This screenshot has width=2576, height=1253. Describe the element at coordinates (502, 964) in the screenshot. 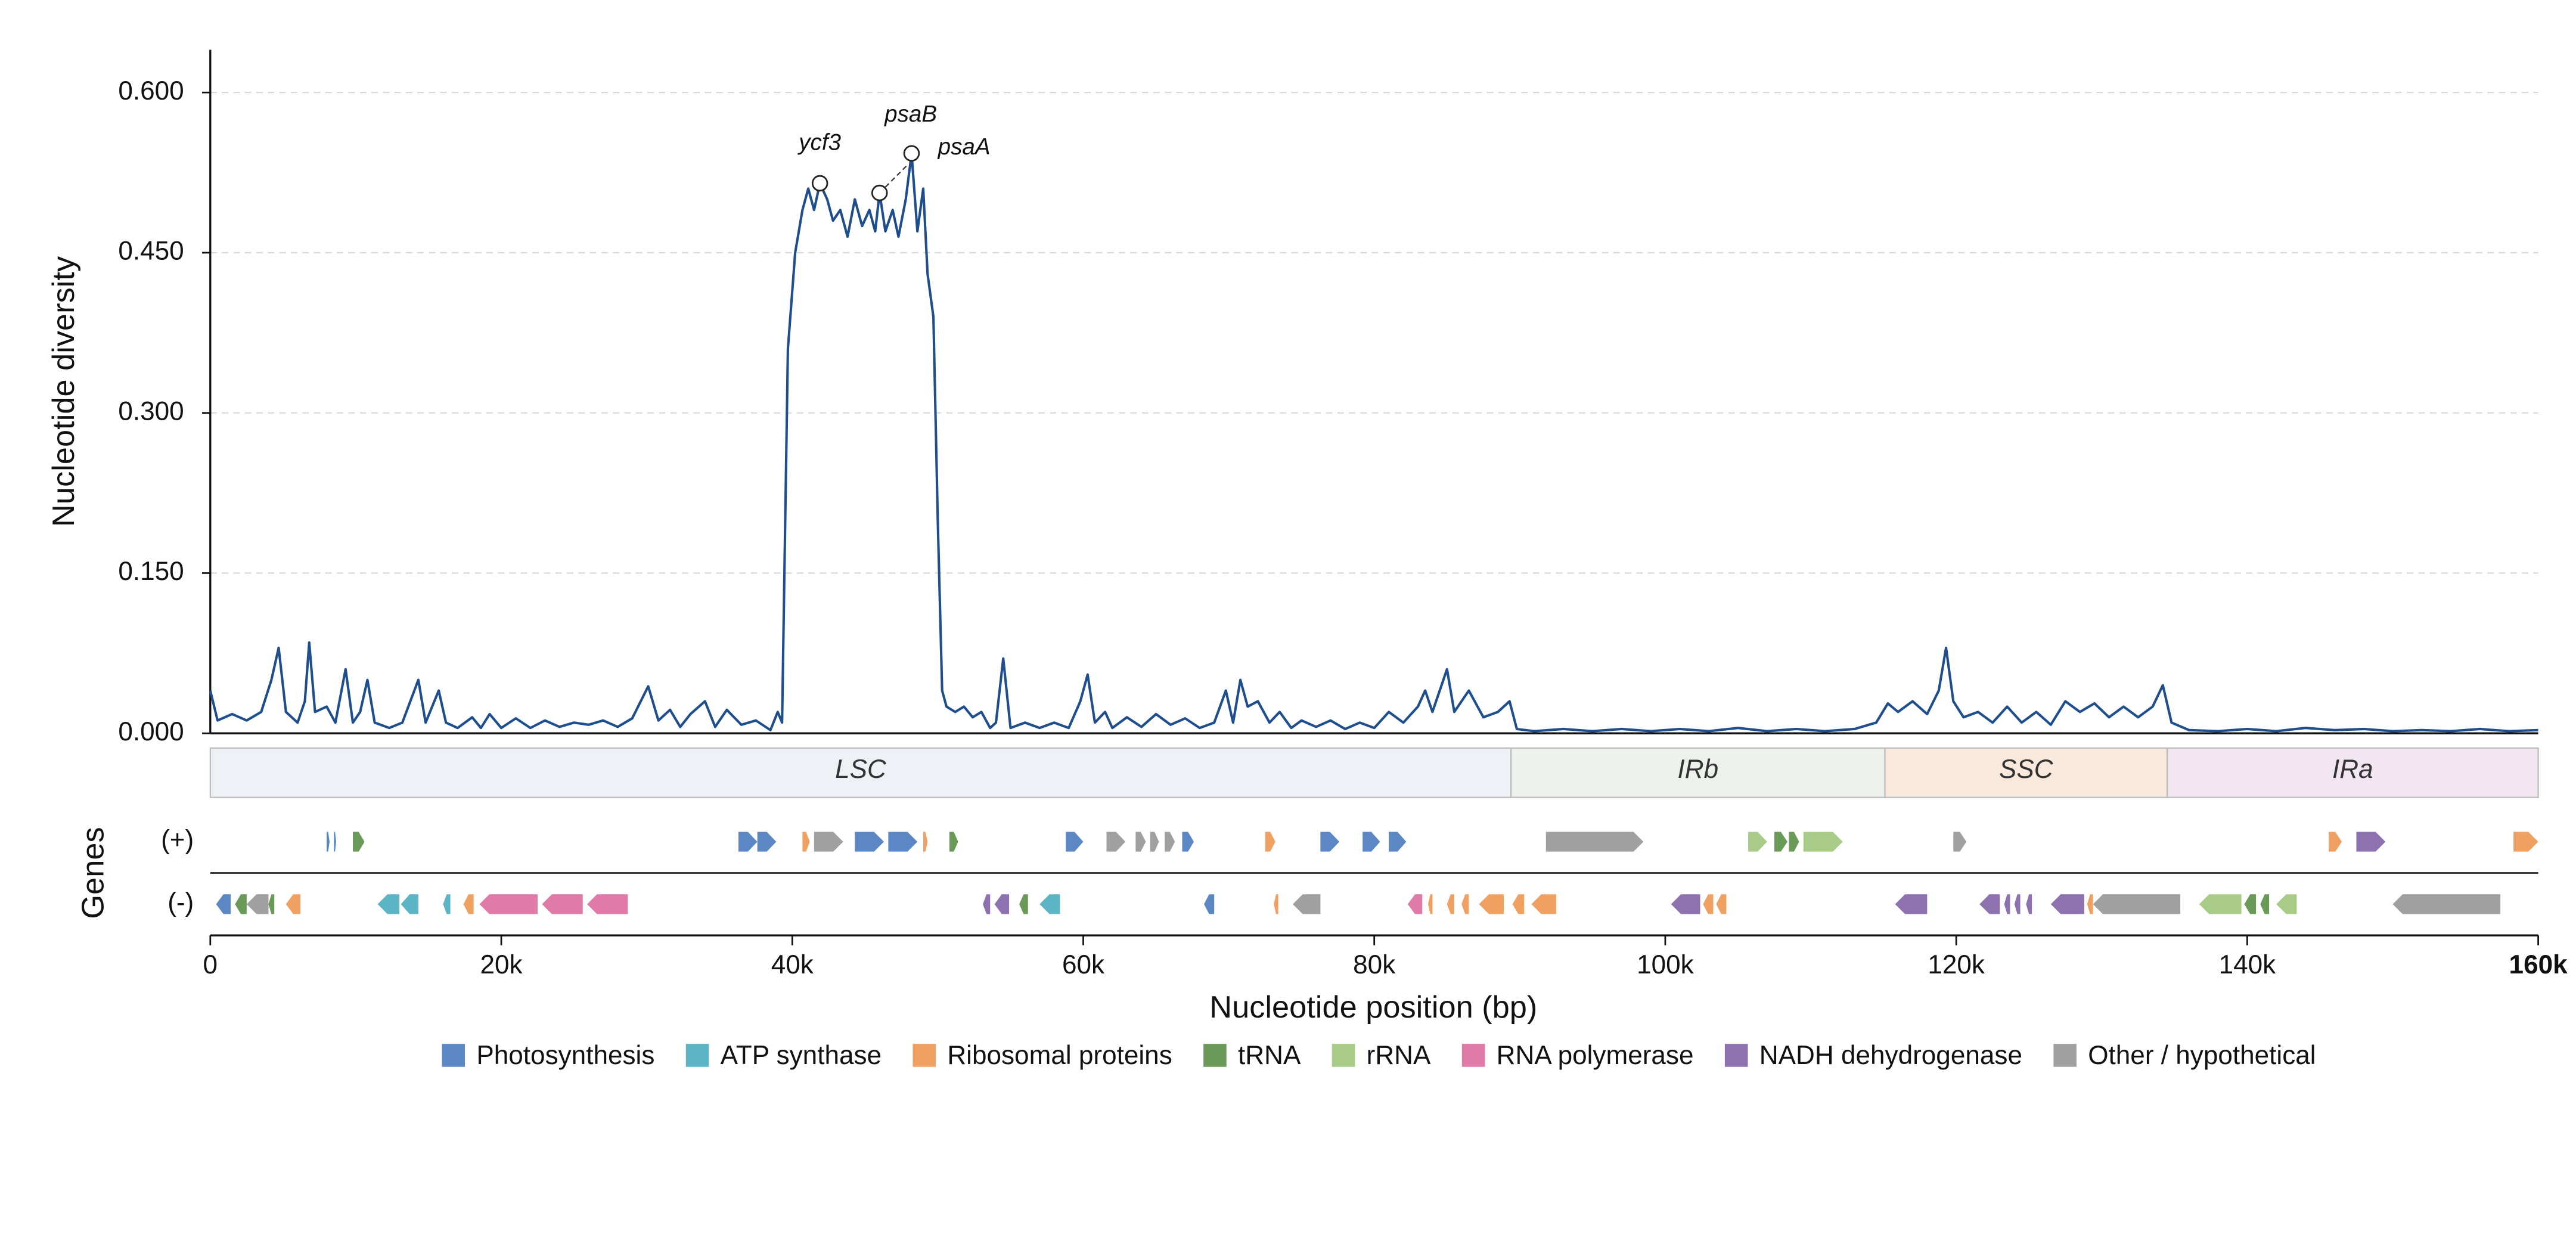

I see `x-tick-label: 20k` at that location.